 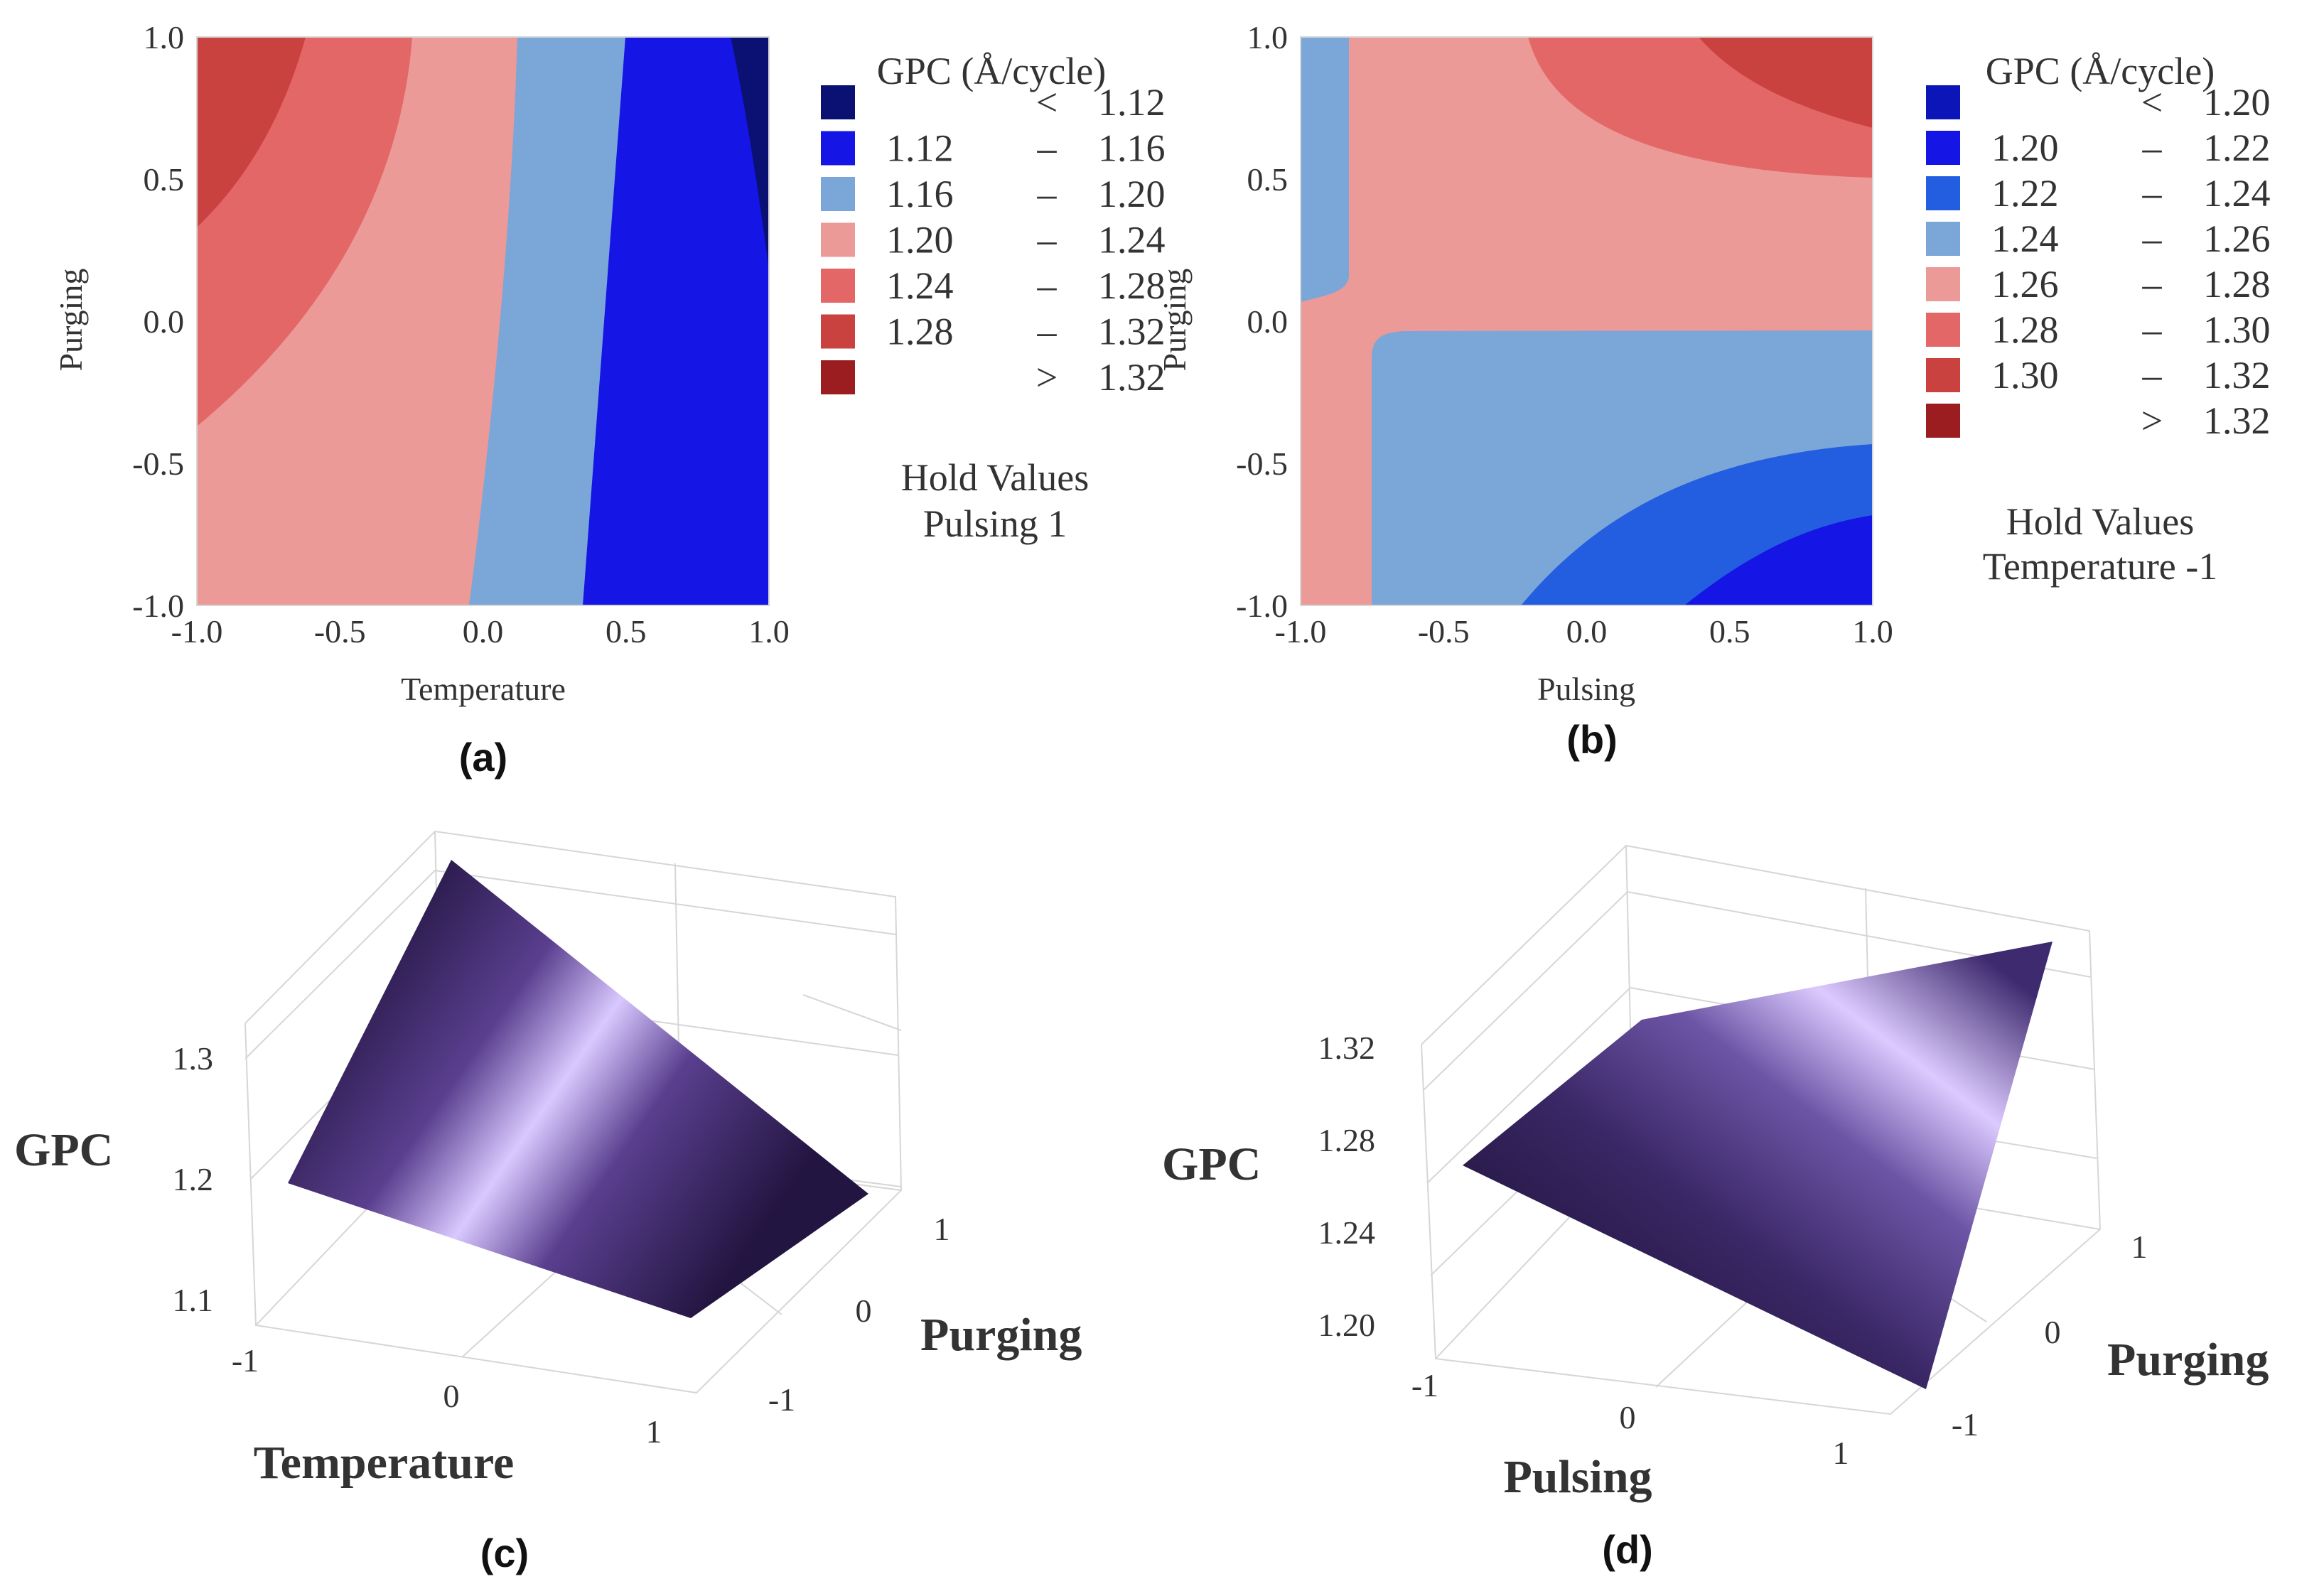 What do you see at coordinates (1132, 377) in the screenshot?
I see `a-legend-hi-6: 1.32` at bounding box center [1132, 377].